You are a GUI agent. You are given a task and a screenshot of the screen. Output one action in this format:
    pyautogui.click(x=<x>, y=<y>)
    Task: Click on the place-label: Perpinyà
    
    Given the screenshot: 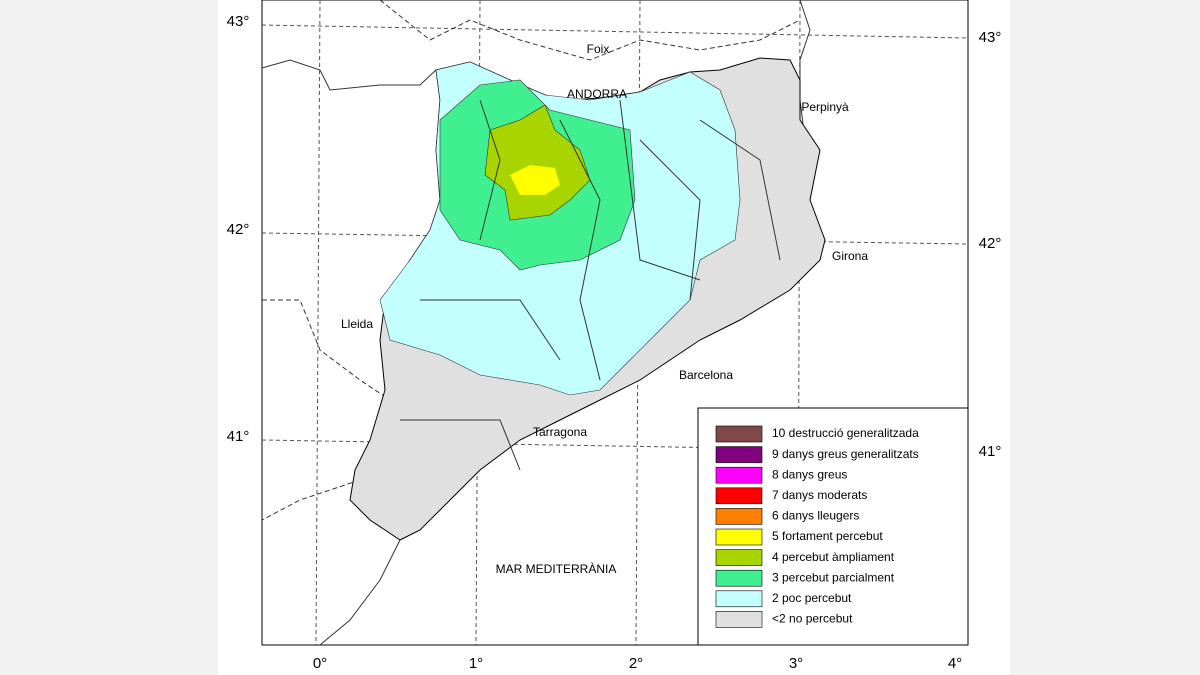 What is the action you would take?
    pyautogui.click(x=825, y=107)
    